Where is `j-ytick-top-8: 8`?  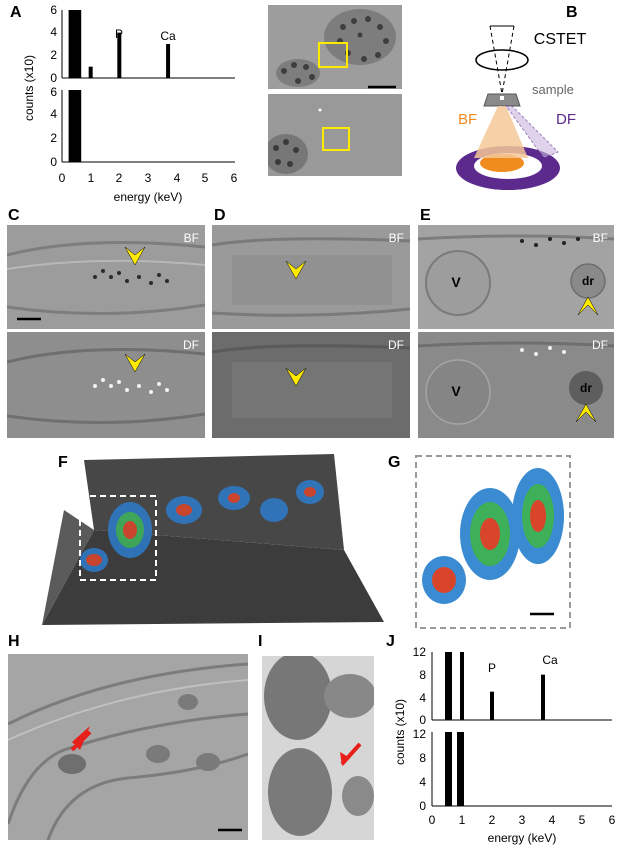
j-ytick-top-8: 8 is located at coordinates (422, 675).